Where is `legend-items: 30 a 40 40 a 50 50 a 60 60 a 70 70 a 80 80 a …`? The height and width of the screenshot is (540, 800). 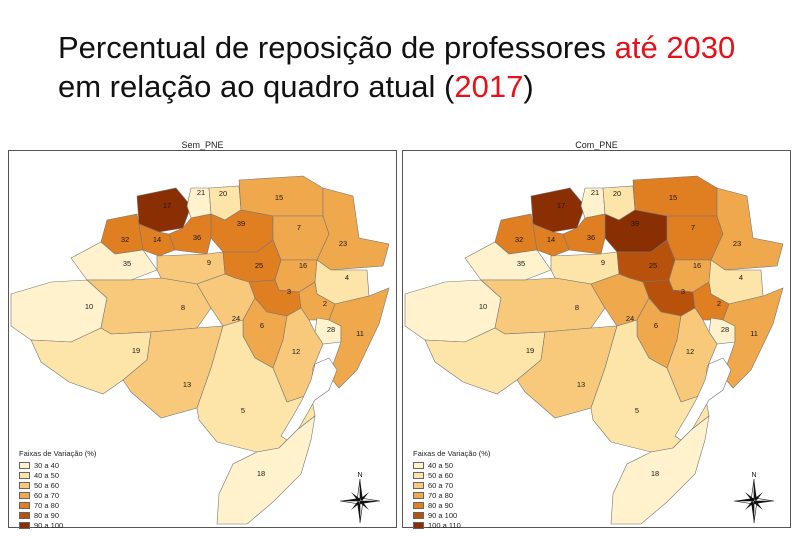
legend-items: 30 a 40 40 a 50 50 a 60 60 a 70 70 a 80 80 a … is located at coordinates (57, 495).